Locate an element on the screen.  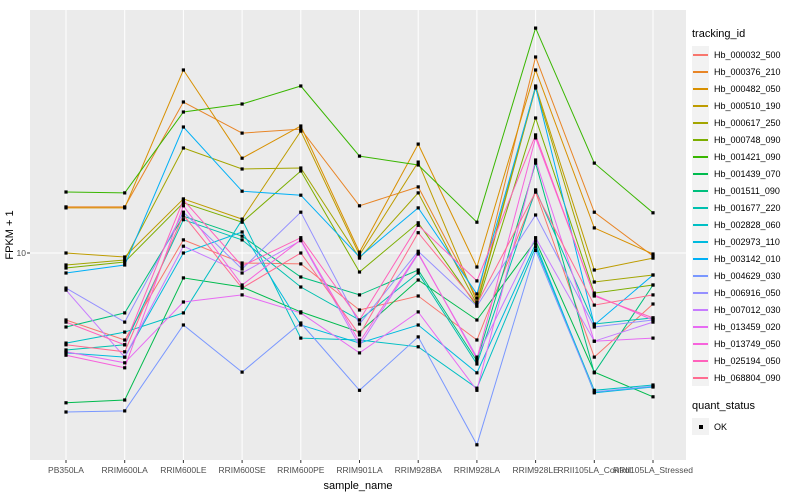
legend-item: Hb_000510_190 is located at coordinates (745, 105).